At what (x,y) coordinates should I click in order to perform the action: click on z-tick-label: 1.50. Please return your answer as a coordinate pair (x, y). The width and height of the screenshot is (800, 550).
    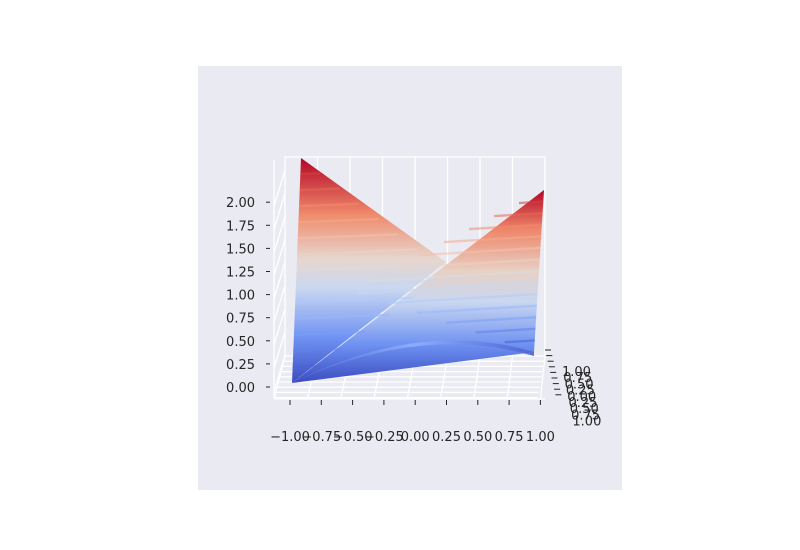
    Looking at the image, I should click on (240, 249).